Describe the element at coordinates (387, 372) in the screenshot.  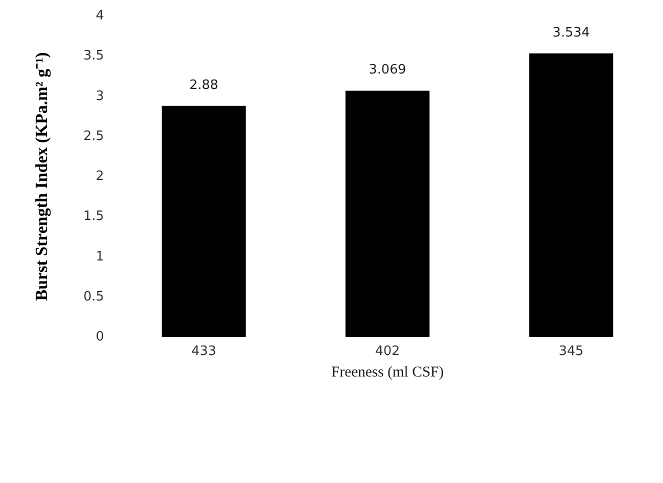
I see `x-axis-title: Freeness (ml CSF)` at that location.